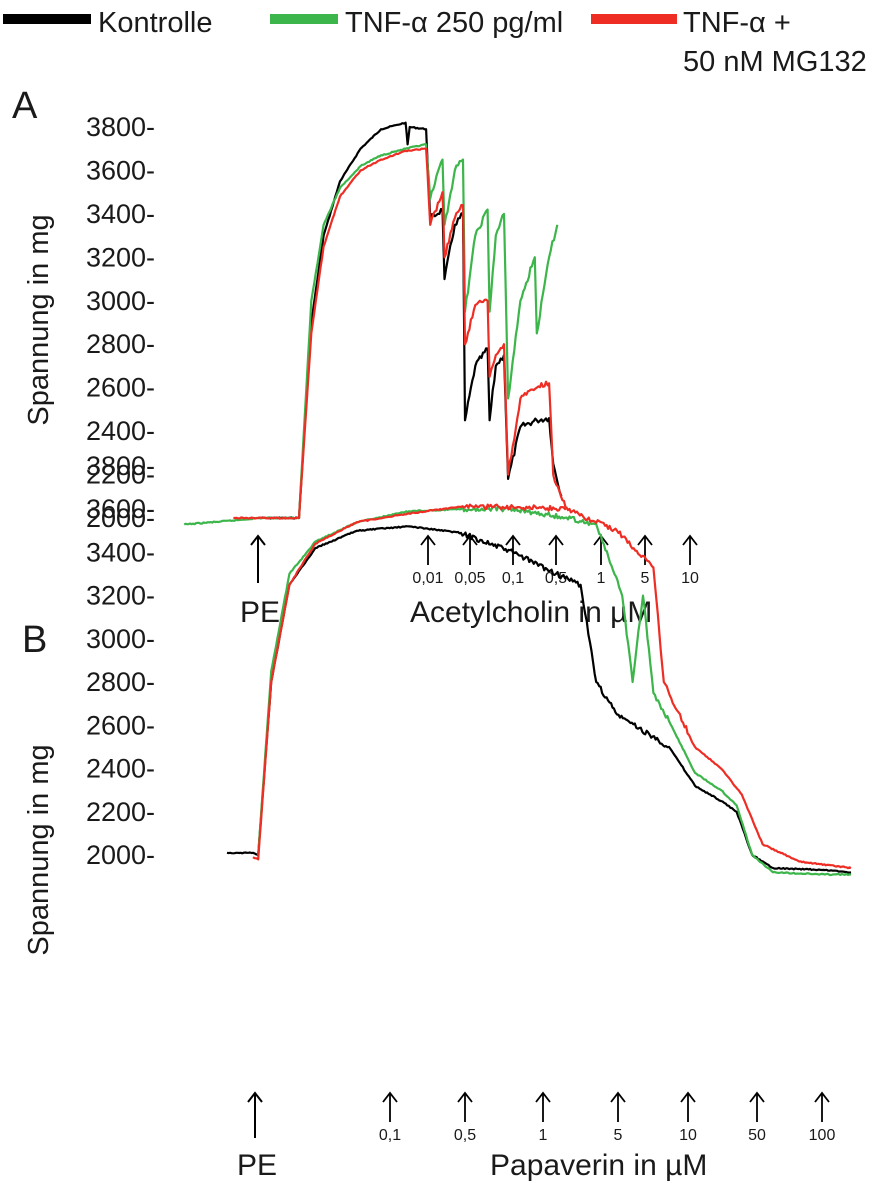  What do you see at coordinates (390, 1135) in the screenshot?
I see `panel-b-dose-label: 0,1` at bounding box center [390, 1135].